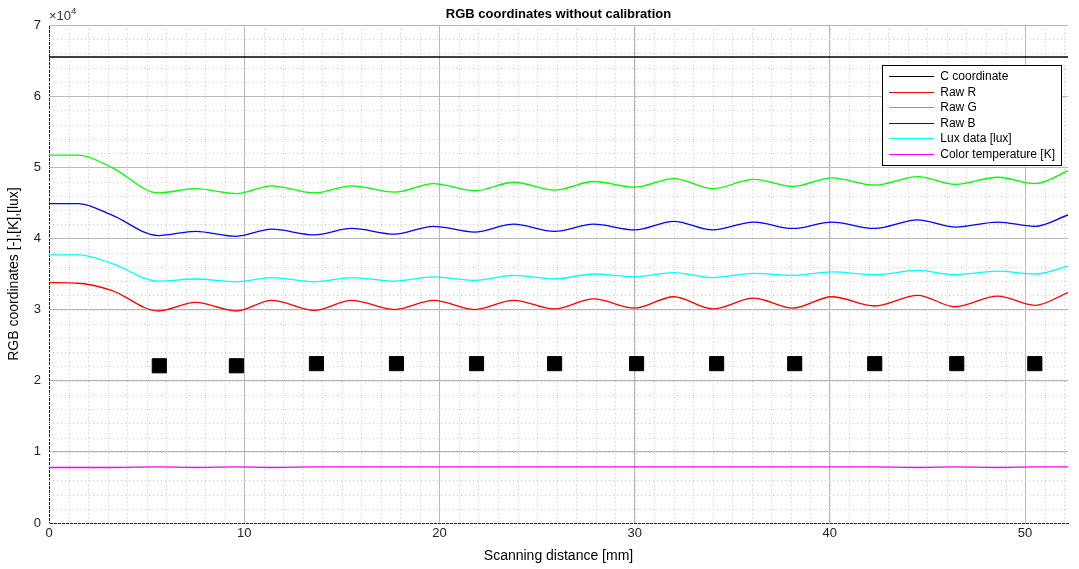 This screenshot has width=1079, height=569. What do you see at coordinates (37, 380) in the screenshot?
I see `y-tick-label: 2` at bounding box center [37, 380].